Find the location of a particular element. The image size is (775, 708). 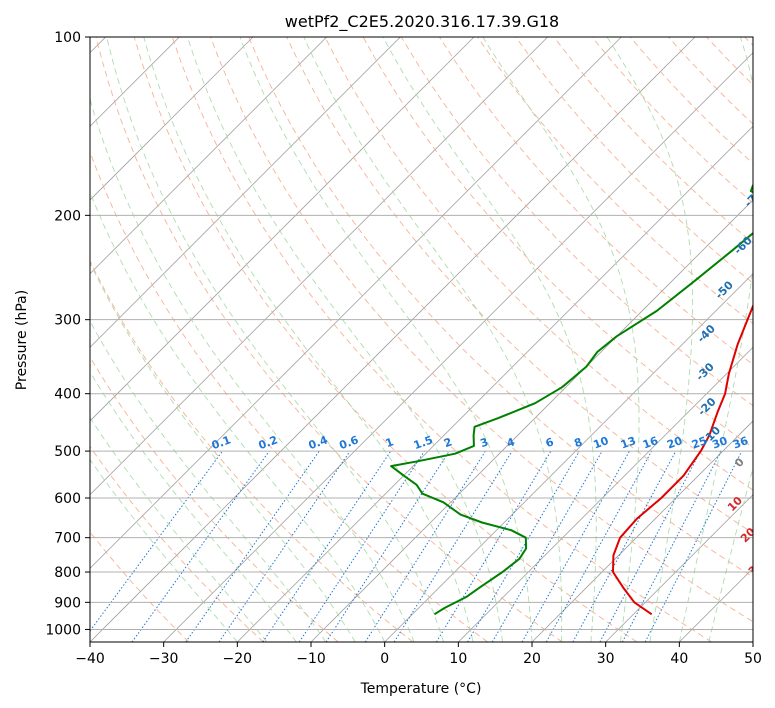

mixing-ratio-label: 1.5 is located at coordinates (423, 442).